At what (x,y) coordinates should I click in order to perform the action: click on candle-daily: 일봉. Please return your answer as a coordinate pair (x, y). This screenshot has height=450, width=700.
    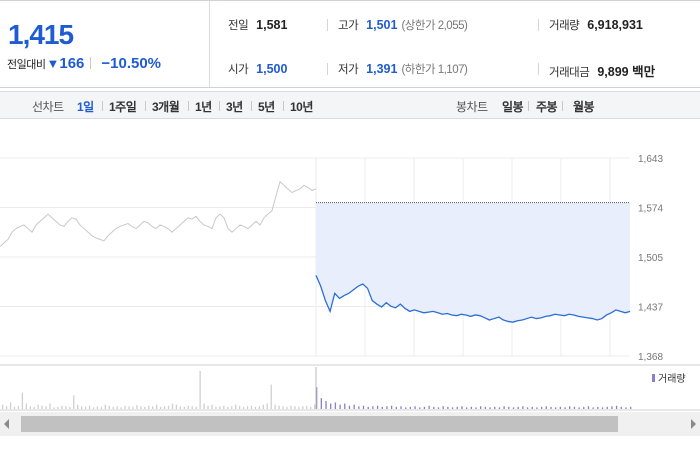
    Looking at the image, I should click on (513, 107).